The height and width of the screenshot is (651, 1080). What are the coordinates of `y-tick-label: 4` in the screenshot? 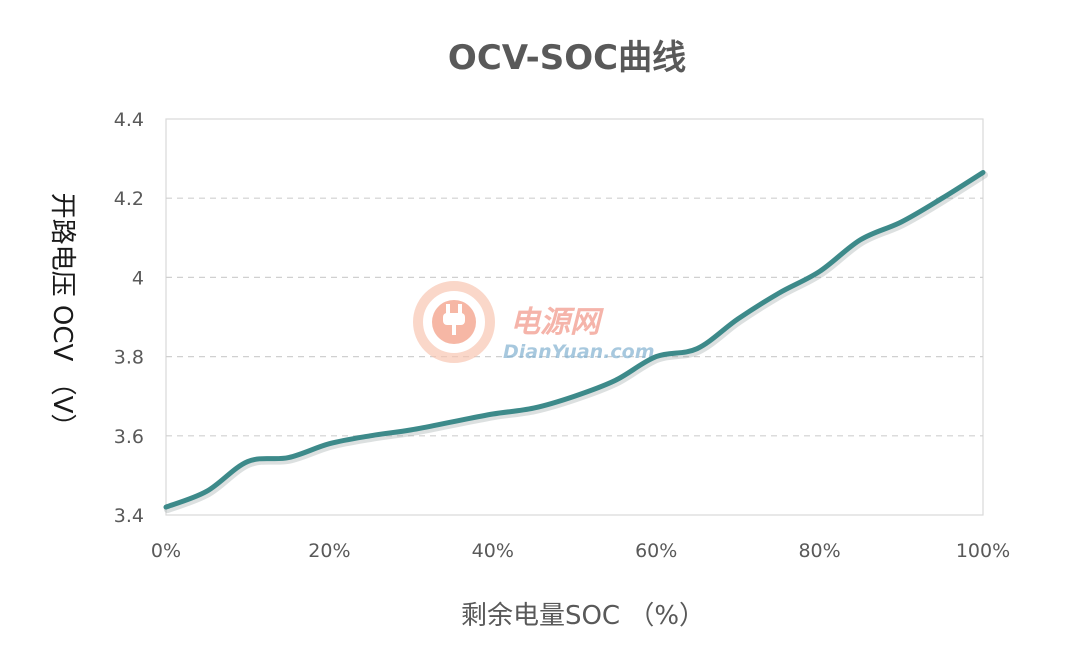 It's located at (138, 278).